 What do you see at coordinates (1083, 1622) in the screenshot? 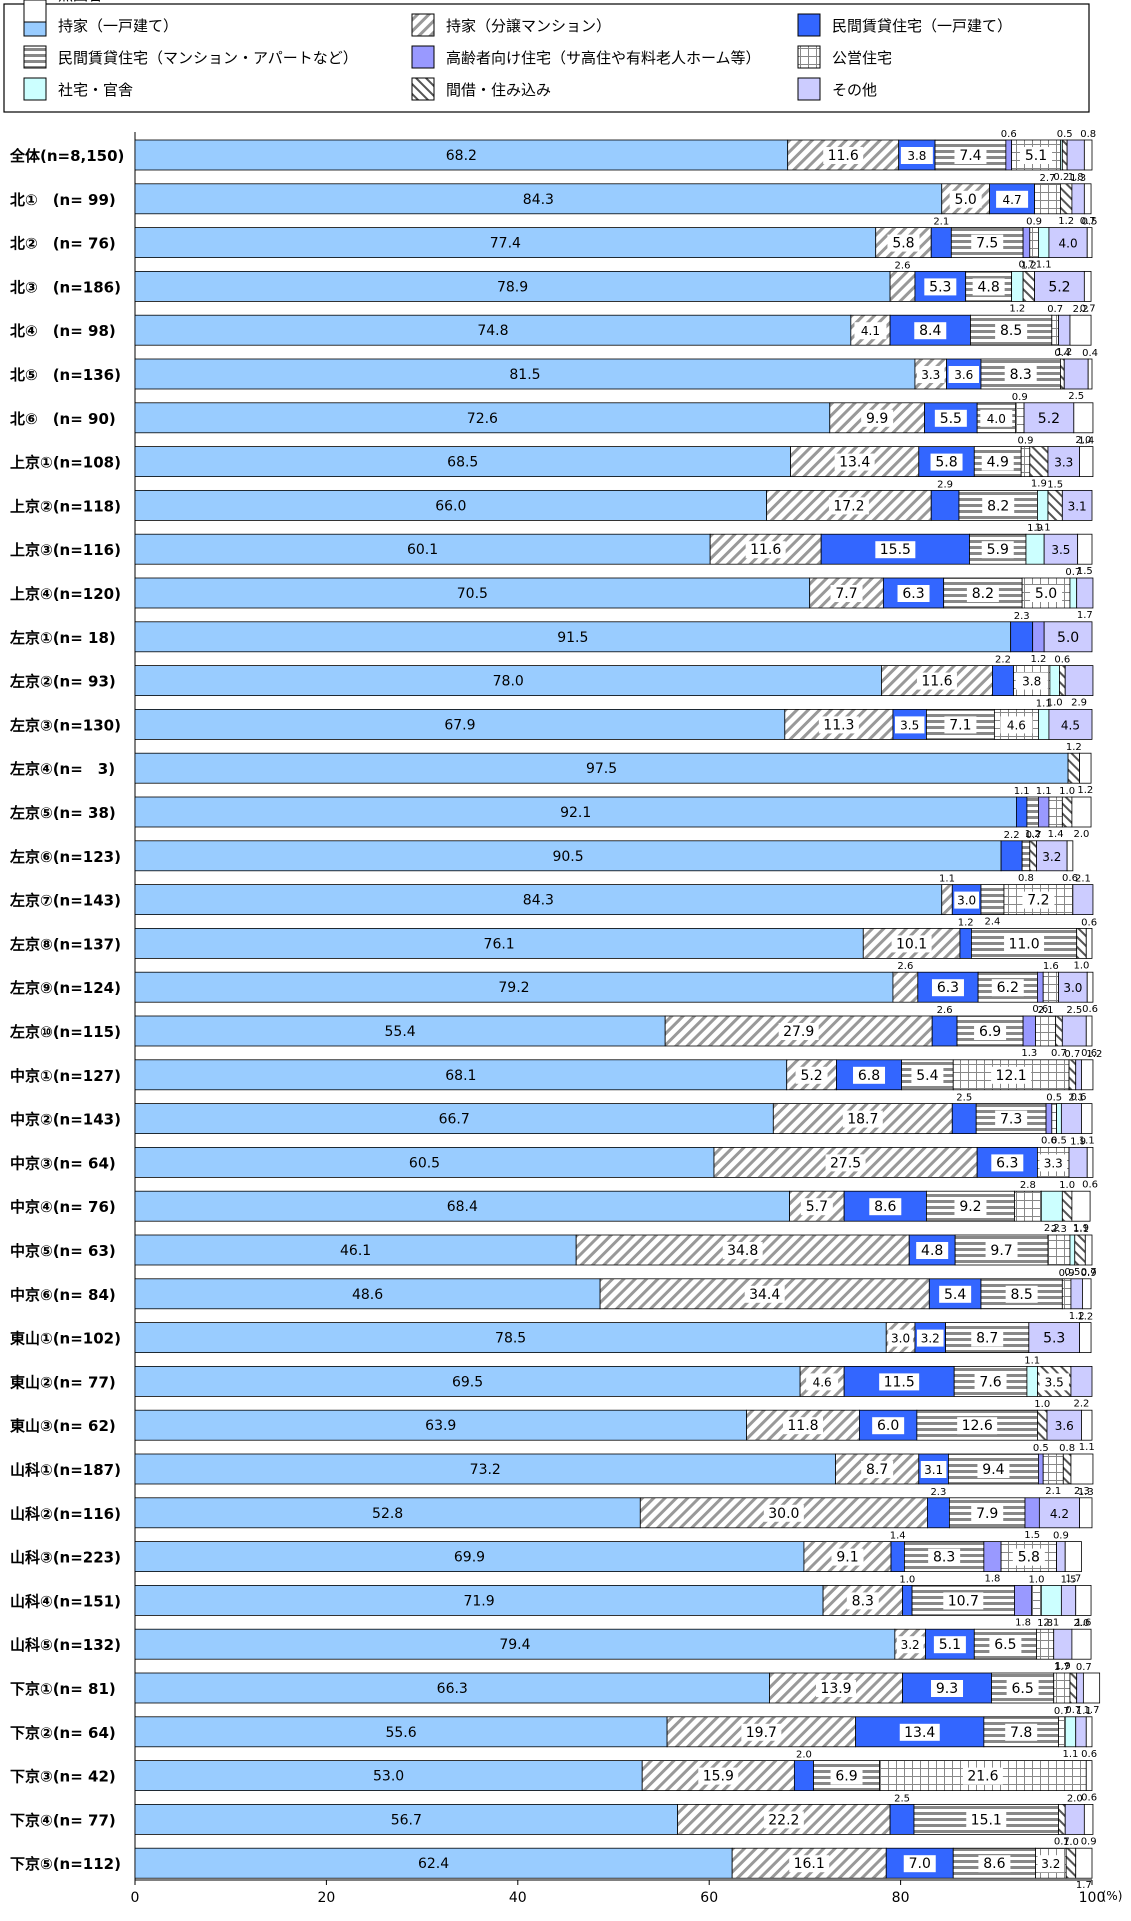
I see `data-label-small: 1.6` at bounding box center [1083, 1622].